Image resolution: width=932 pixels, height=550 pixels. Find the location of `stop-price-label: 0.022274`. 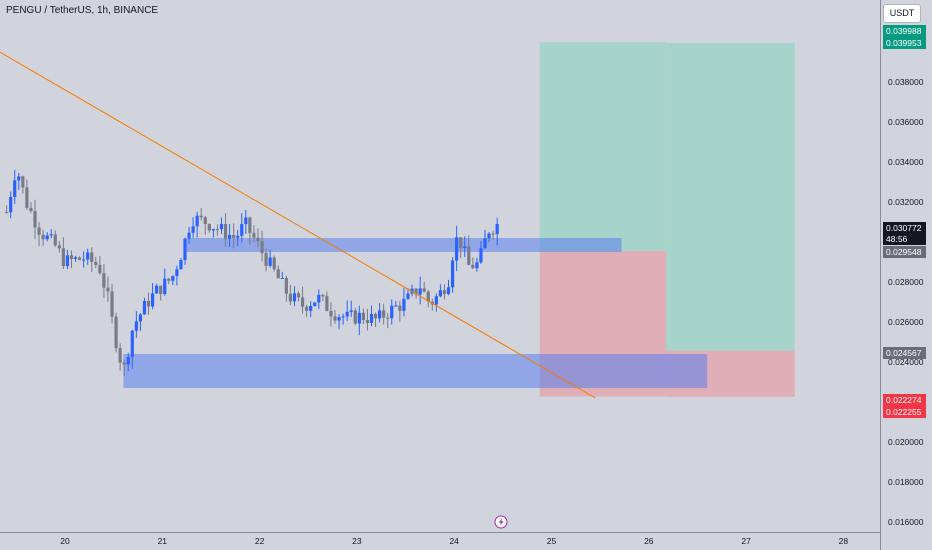

stop-price-label: 0.022274 is located at coordinates (904, 400).